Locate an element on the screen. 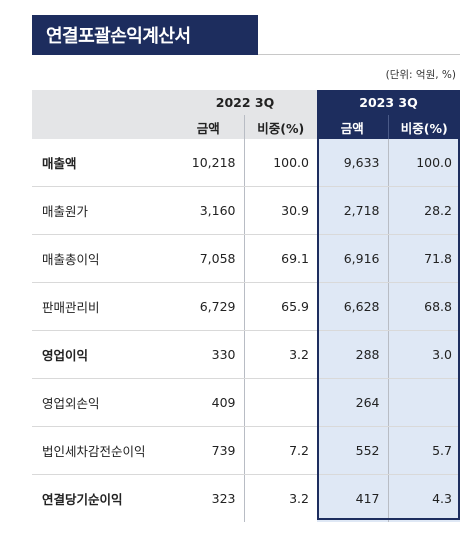 The width and height of the screenshot is (474, 539). ratio-2023: 5.7 is located at coordinates (423, 450).